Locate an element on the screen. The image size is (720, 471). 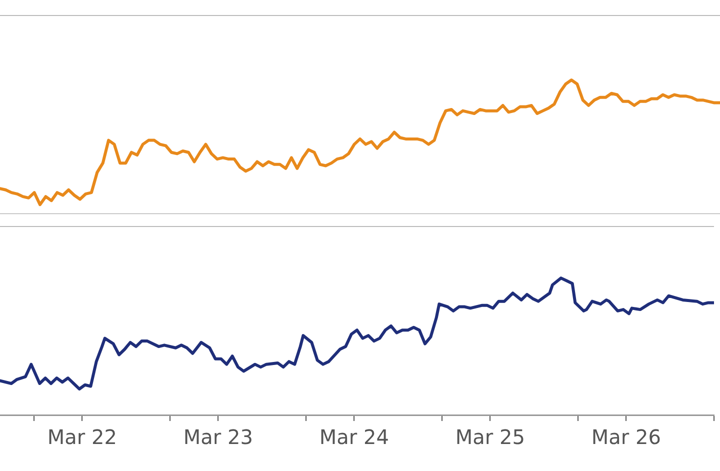
x-tick-label: Mar 23 is located at coordinates (218, 437).